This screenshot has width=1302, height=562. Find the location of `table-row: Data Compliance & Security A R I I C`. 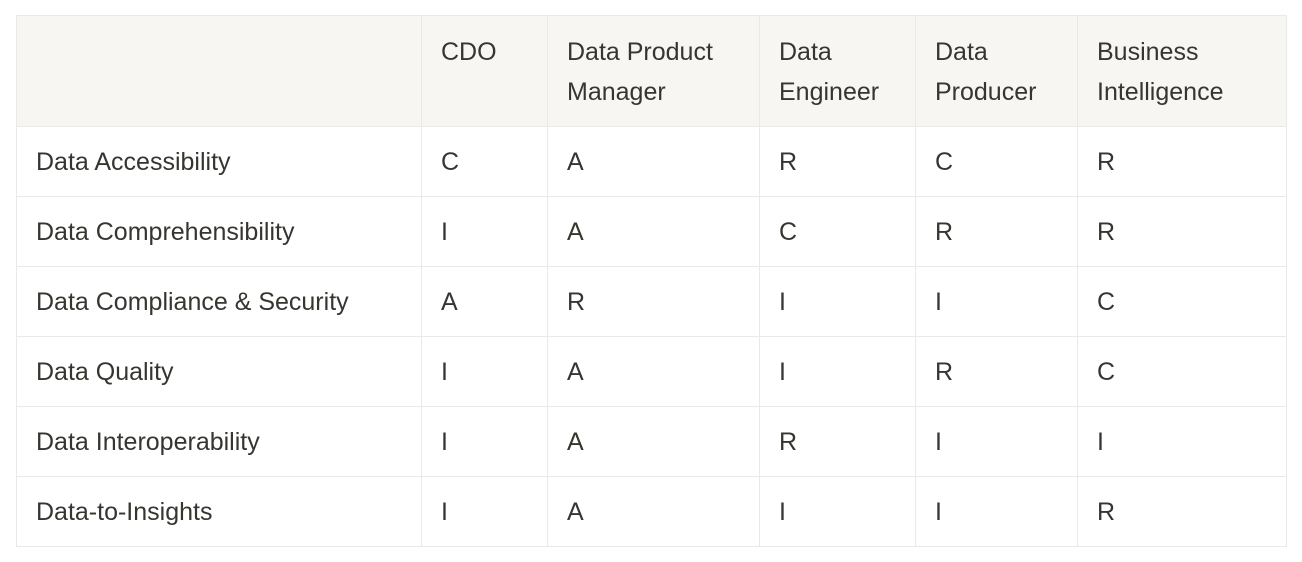

table-row: Data Compliance & Security A R I I C is located at coordinates (651, 301).